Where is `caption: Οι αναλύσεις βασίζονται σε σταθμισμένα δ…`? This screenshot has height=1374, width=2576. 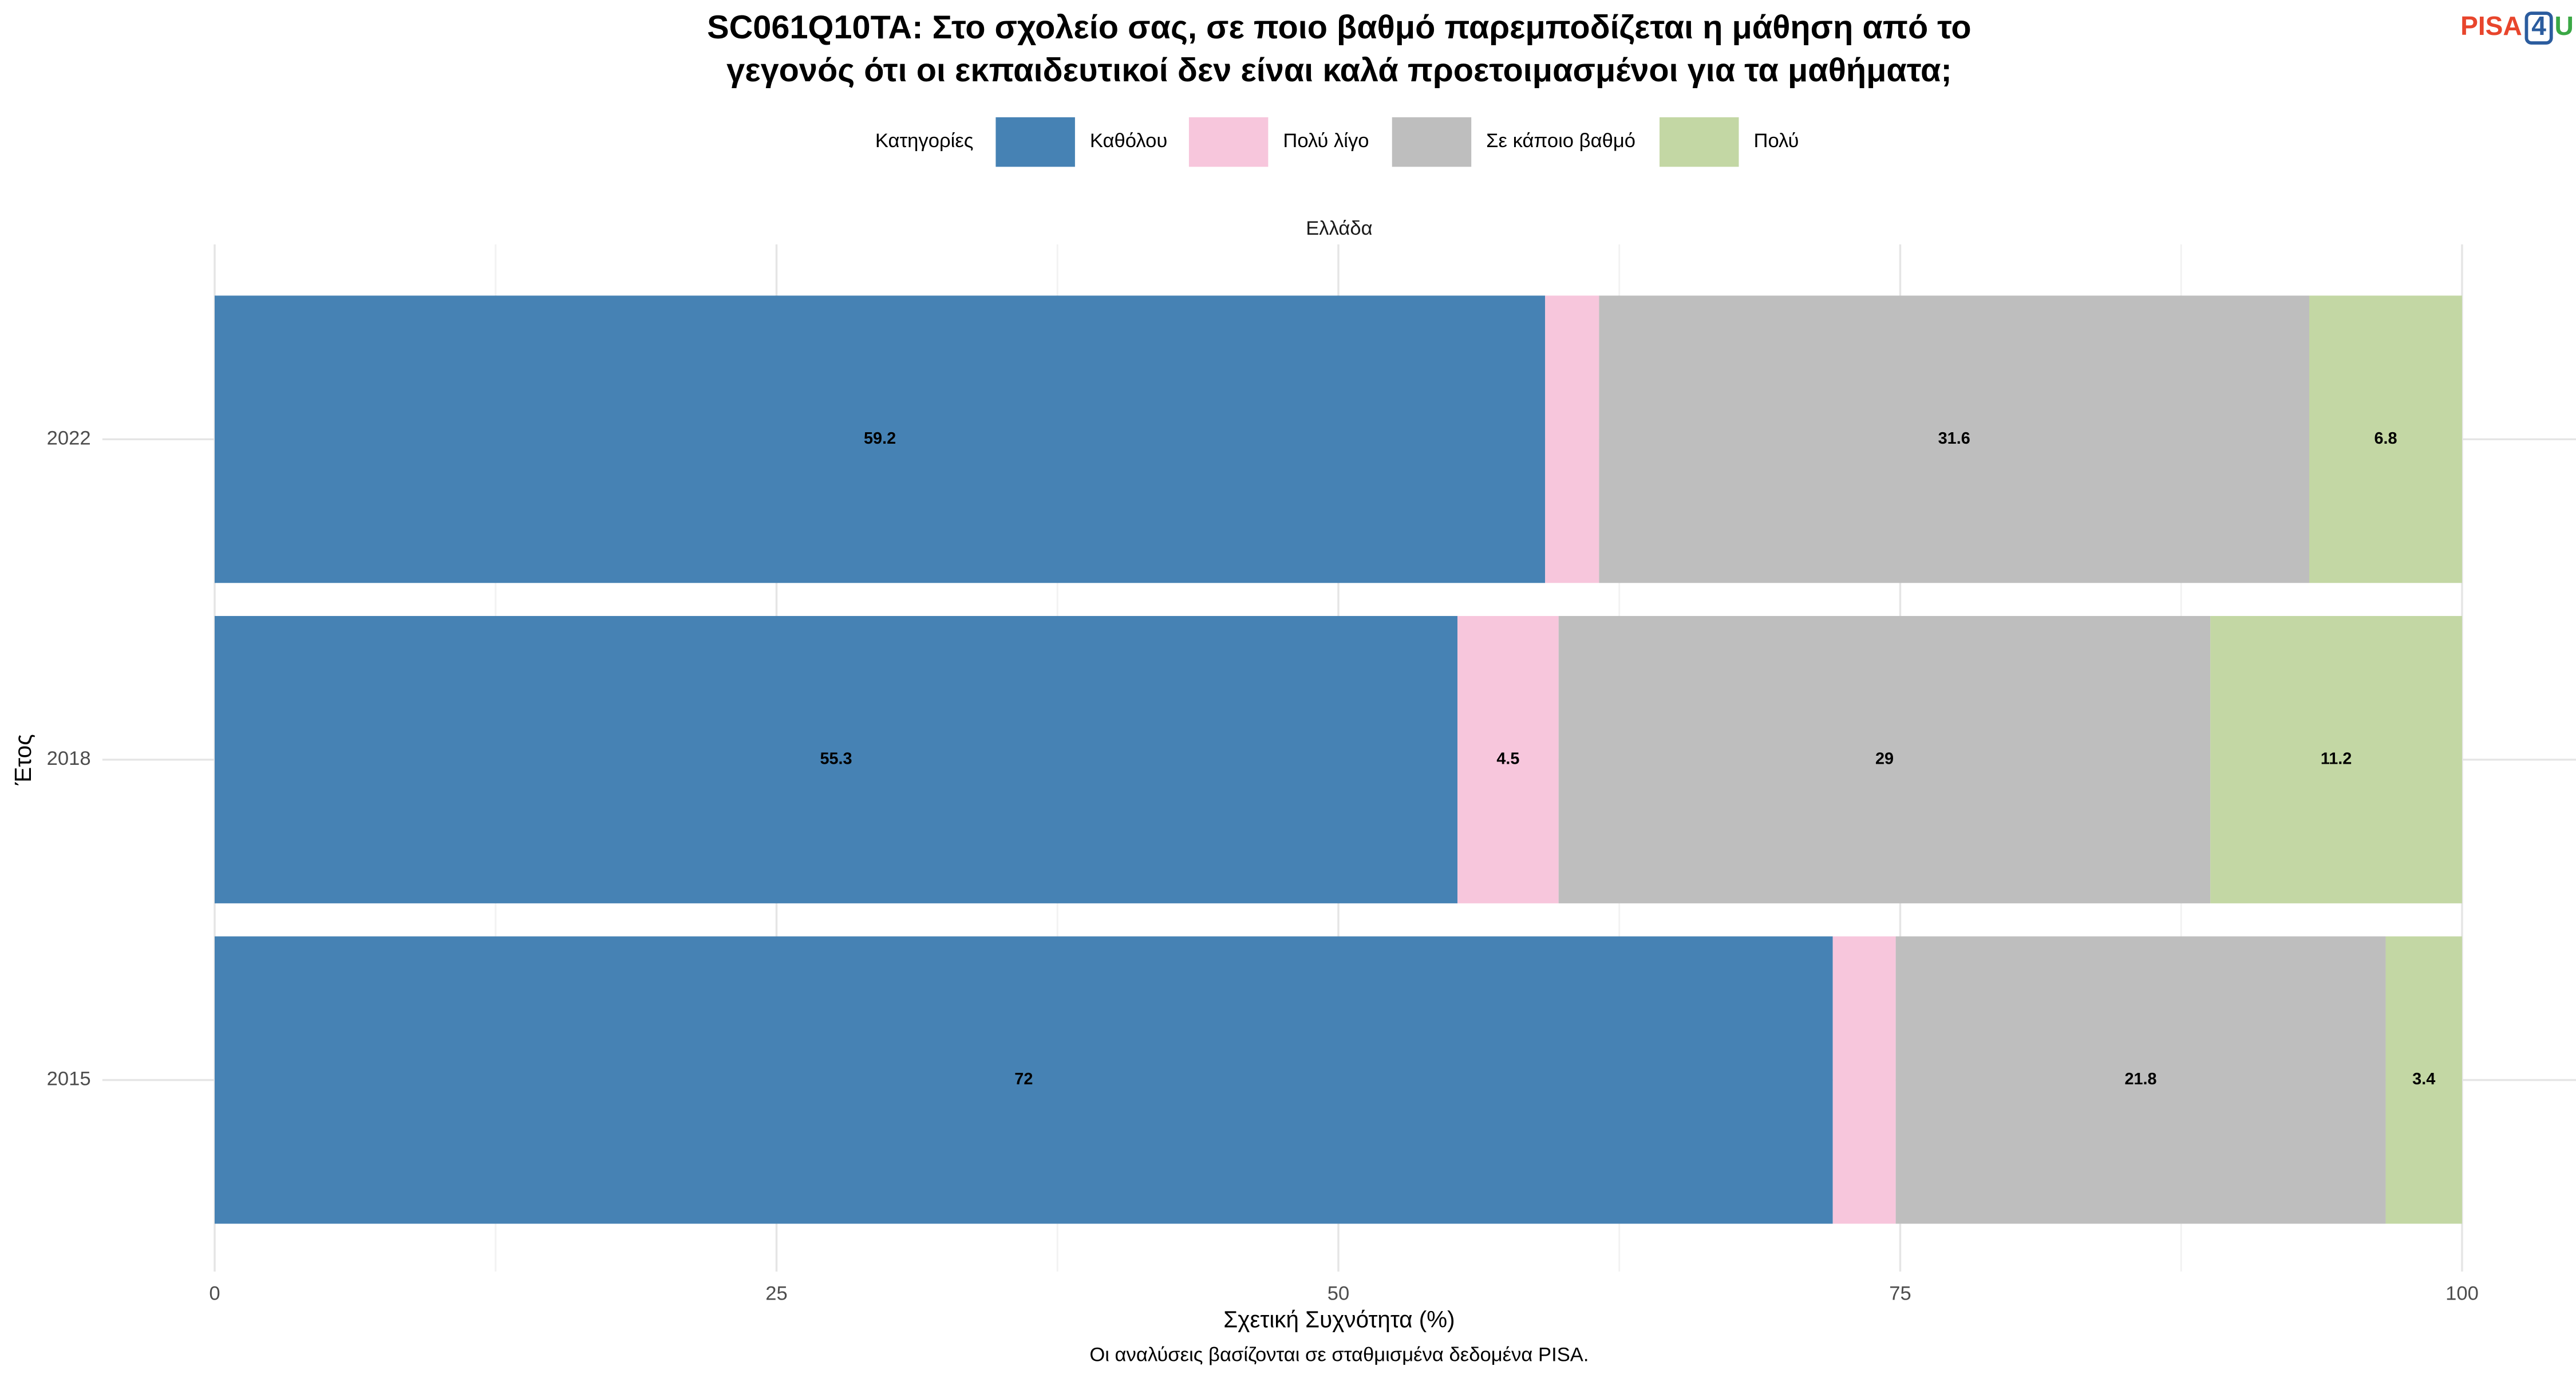
caption: Οι αναλύσεις βασίζονται σε σταθμισμένα δ… is located at coordinates (1339, 1355).